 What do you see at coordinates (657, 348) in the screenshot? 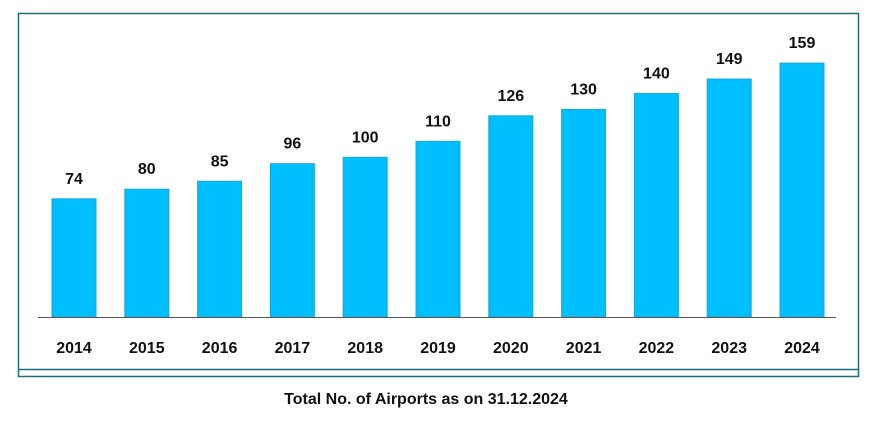
I see `x-tick-label-2022: 2022` at bounding box center [657, 348].